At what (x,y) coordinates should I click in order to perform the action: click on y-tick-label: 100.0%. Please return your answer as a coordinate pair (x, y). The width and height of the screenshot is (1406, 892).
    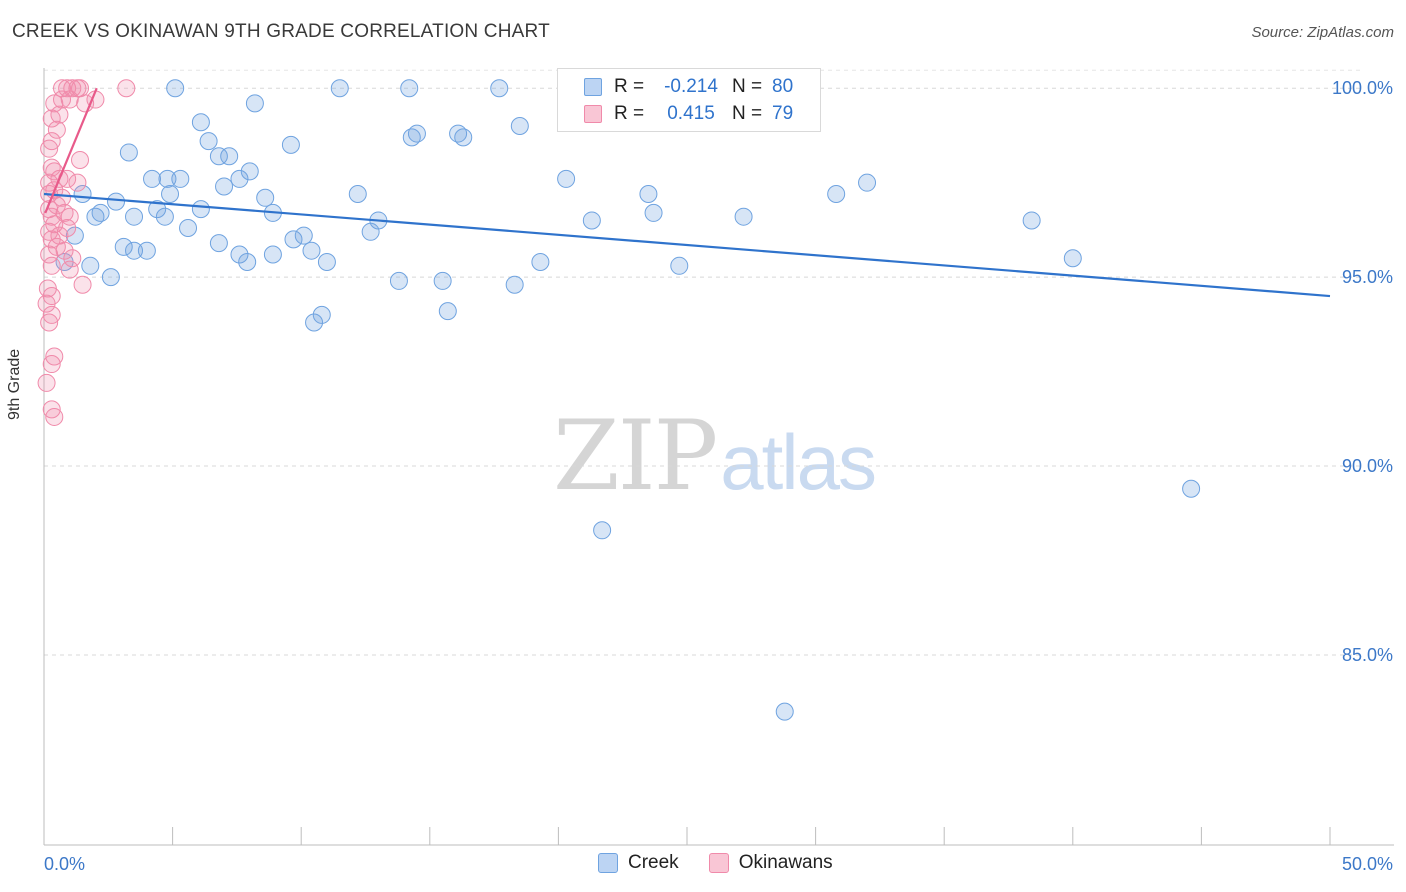
    Looking at the image, I should click on (1362, 88).